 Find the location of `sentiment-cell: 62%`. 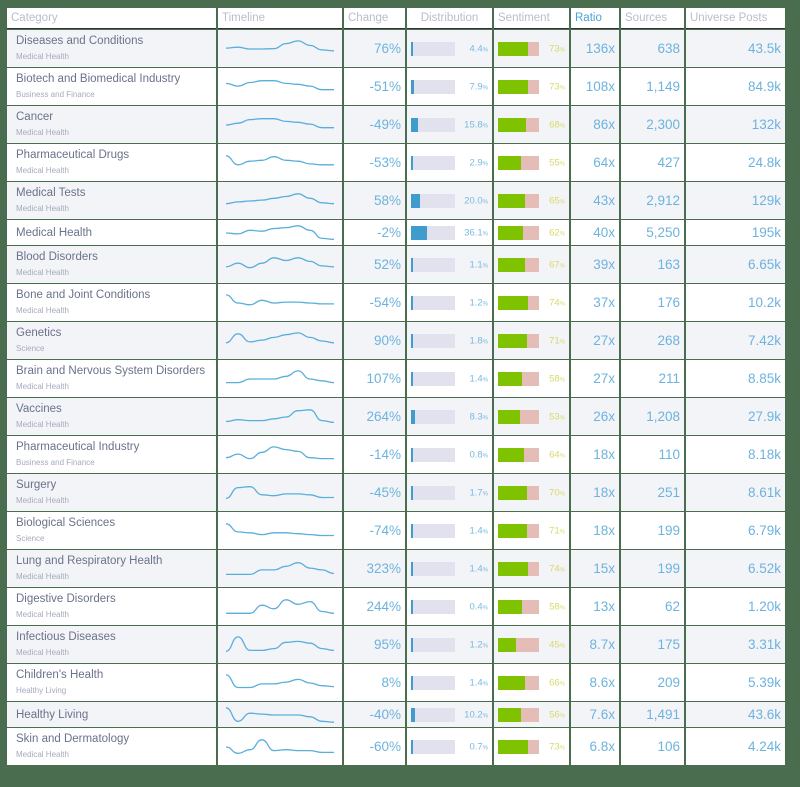

sentiment-cell: 62% is located at coordinates (531, 232).